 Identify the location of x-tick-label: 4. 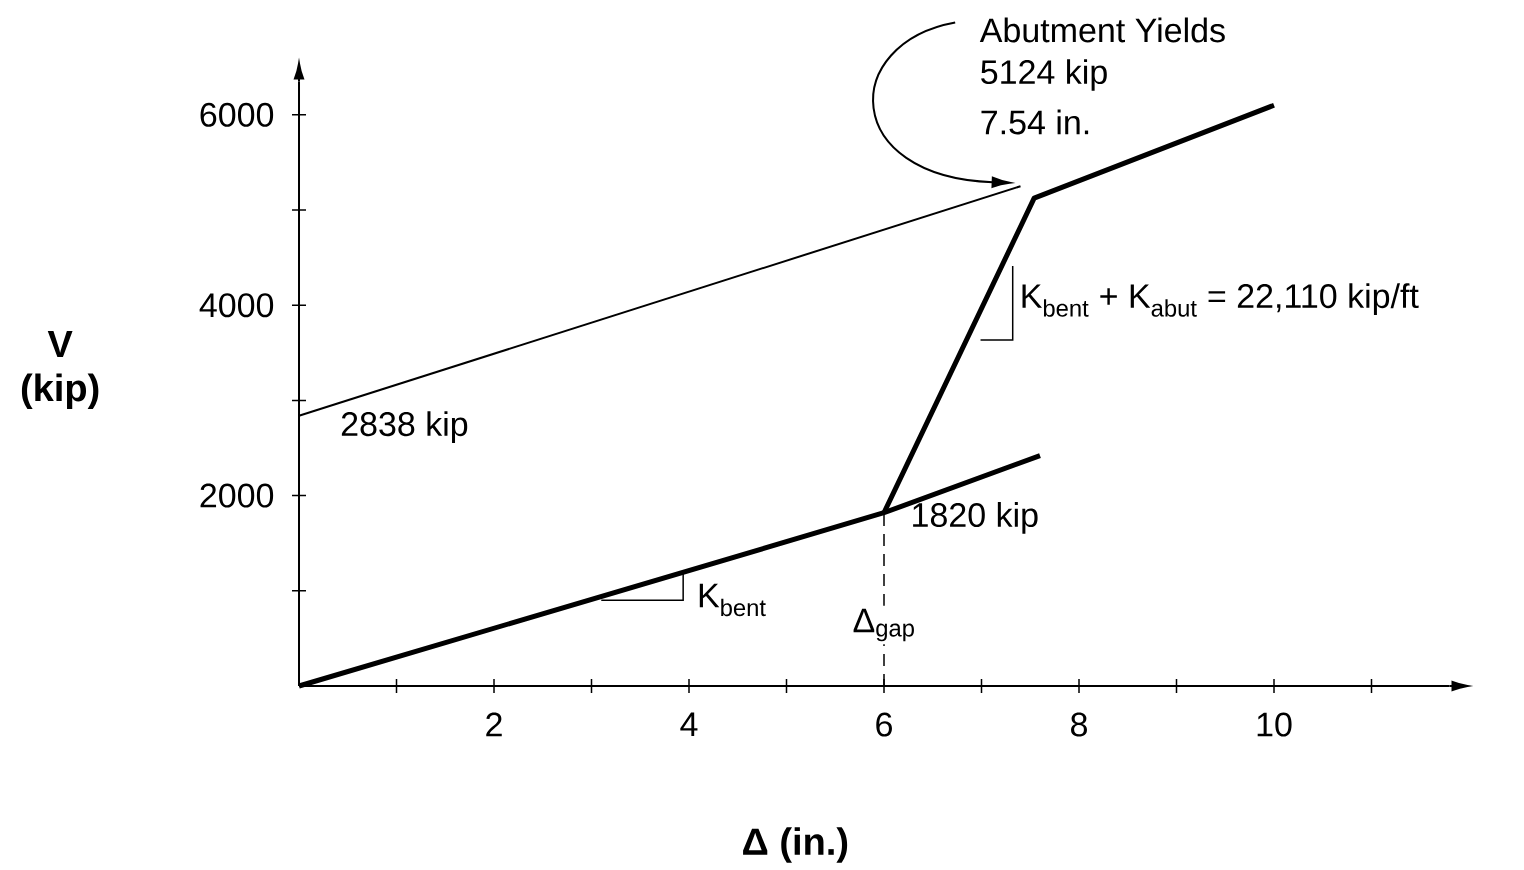
(689, 724).